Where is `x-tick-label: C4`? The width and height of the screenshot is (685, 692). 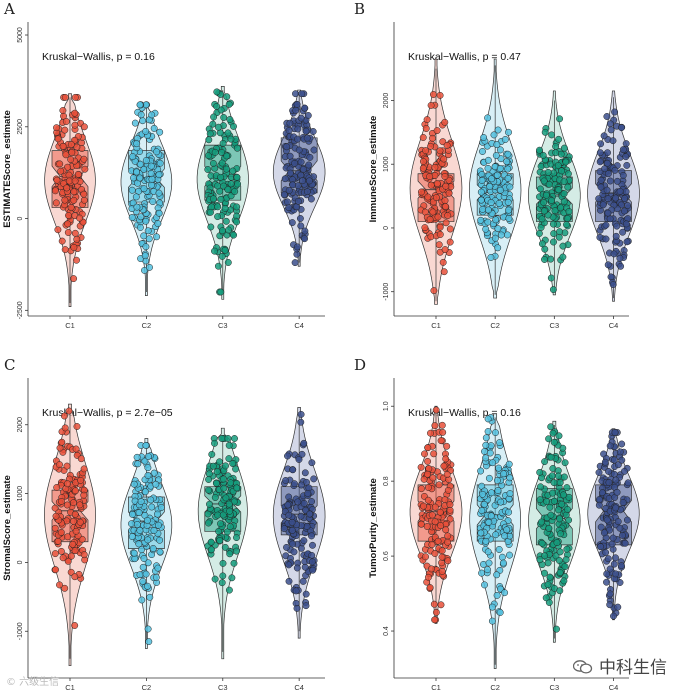 x-tick-label: C4 is located at coordinates (299, 687).